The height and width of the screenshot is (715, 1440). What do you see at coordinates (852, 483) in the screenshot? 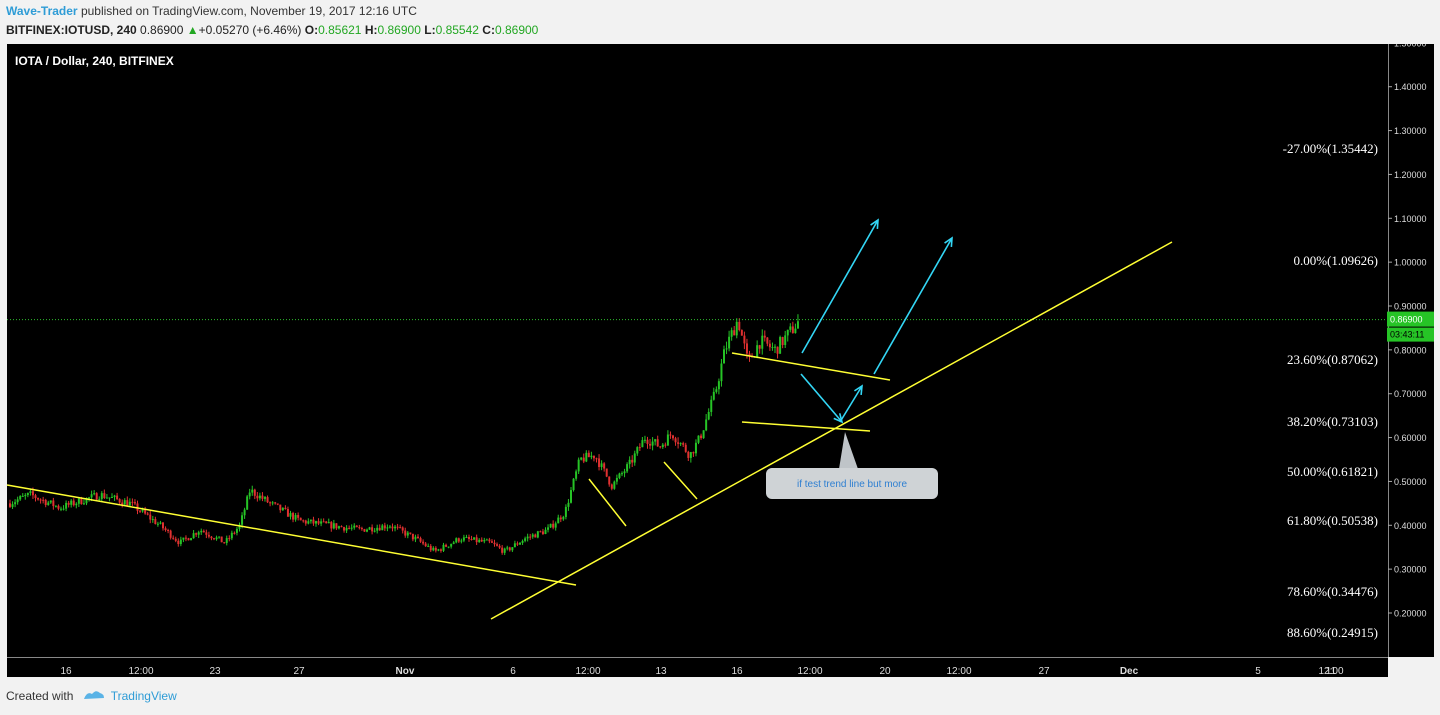
I see `callout-box` at bounding box center [852, 483].